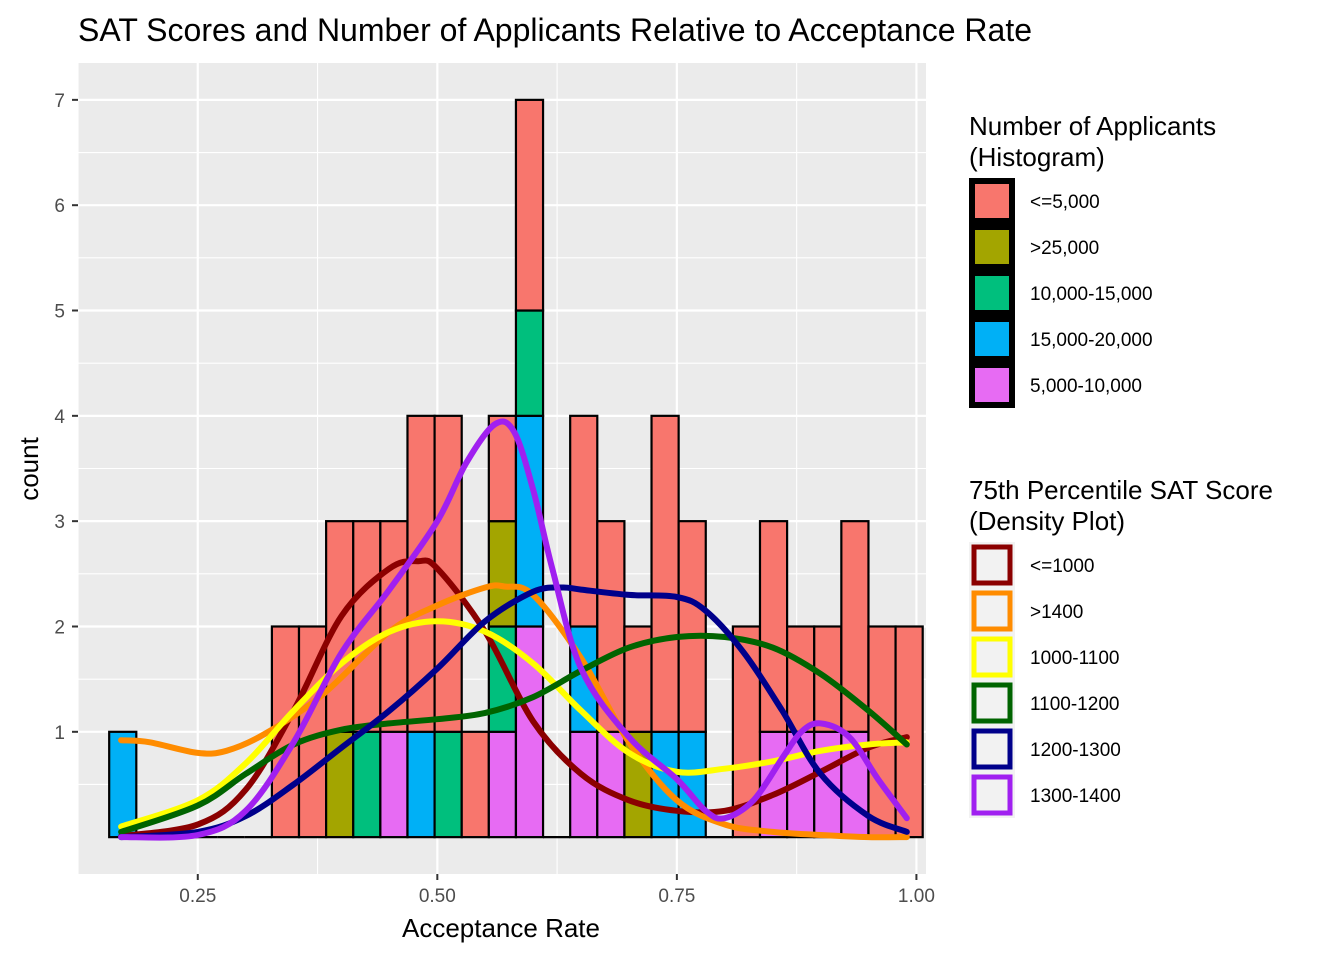 Image resolution: width=1344 pixels, height=960 pixels. What do you see at coordinates (1037, 157) in the screenshot?
I see `legend-title: (Histogram)` at bounding box center [1037, 157].